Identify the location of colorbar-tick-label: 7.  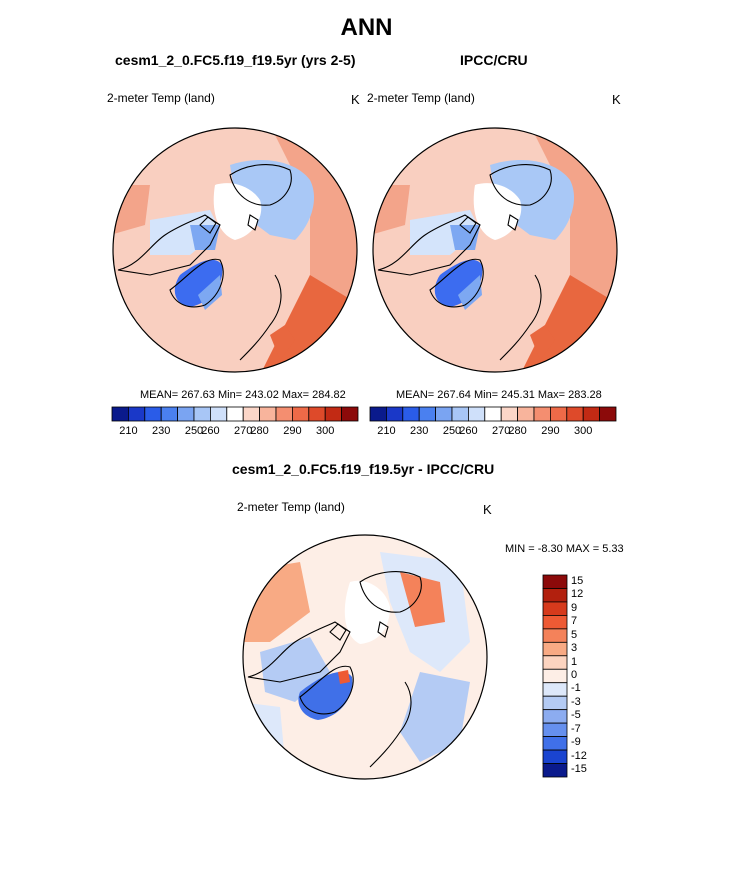
(574, 621).